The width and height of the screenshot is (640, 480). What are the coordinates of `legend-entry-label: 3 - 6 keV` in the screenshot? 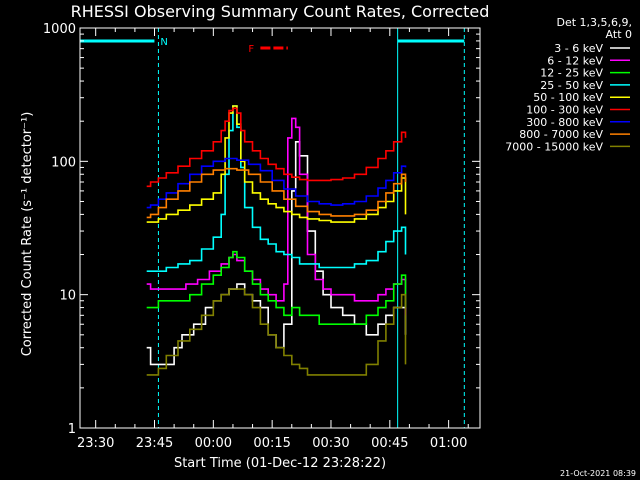 It's located at (578, 48).